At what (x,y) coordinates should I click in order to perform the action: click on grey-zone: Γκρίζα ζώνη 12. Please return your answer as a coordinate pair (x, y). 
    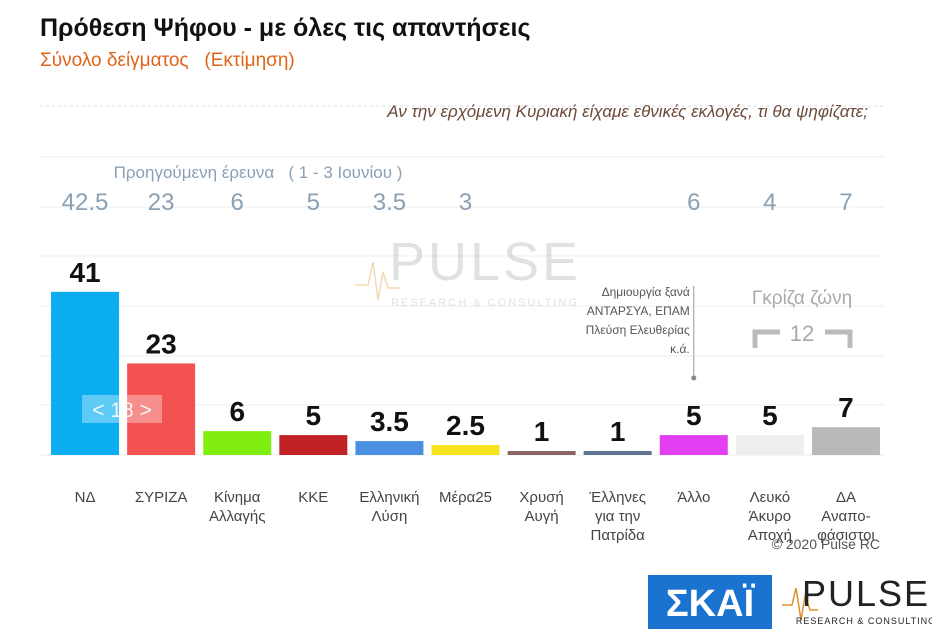
    Looking at the image, I should click on (802, 318).